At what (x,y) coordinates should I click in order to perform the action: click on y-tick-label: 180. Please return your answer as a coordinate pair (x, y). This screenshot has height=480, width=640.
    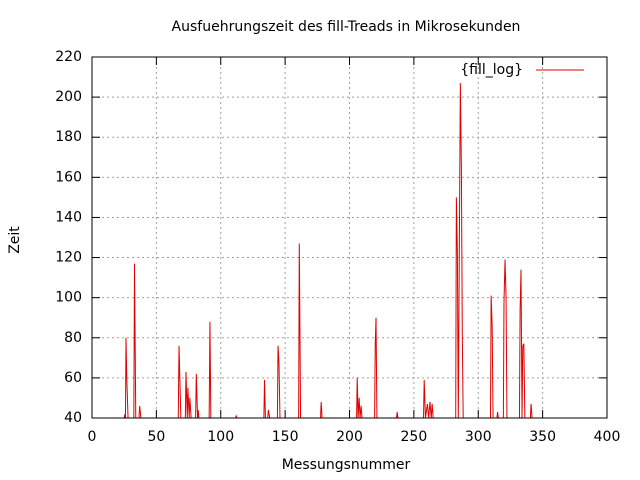
    Looking at the image, I should click on (68, 137).